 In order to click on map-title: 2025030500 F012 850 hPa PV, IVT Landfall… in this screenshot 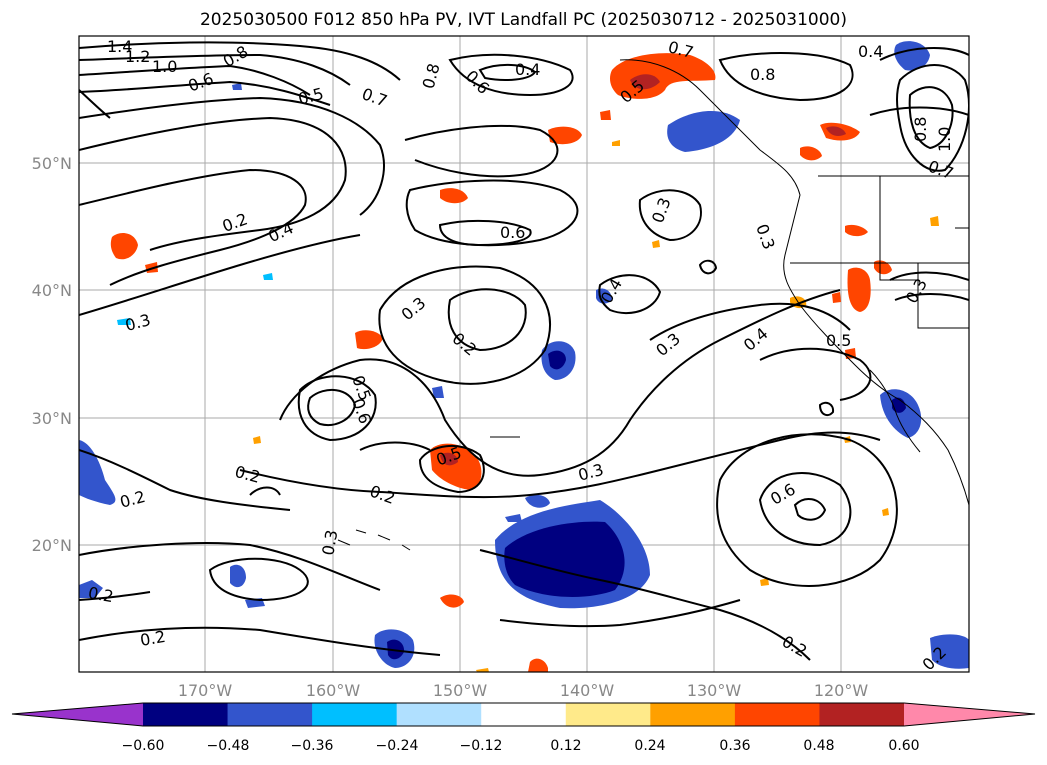, I will do `click(523, 20)`.